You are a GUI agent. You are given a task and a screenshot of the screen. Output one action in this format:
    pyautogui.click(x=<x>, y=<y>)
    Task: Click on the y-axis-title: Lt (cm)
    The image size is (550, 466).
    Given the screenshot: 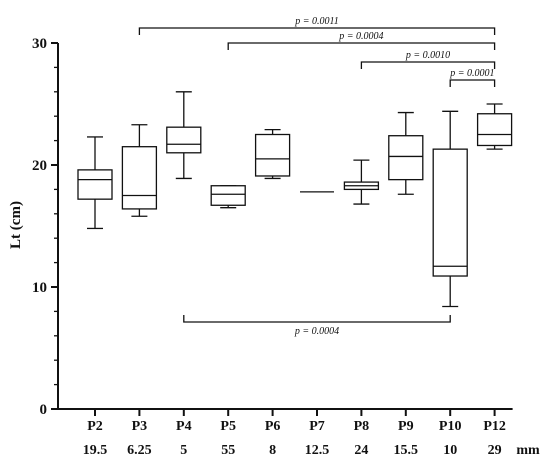 What is the action you would take?
    pyautogui.click(x=16, y=225)
    